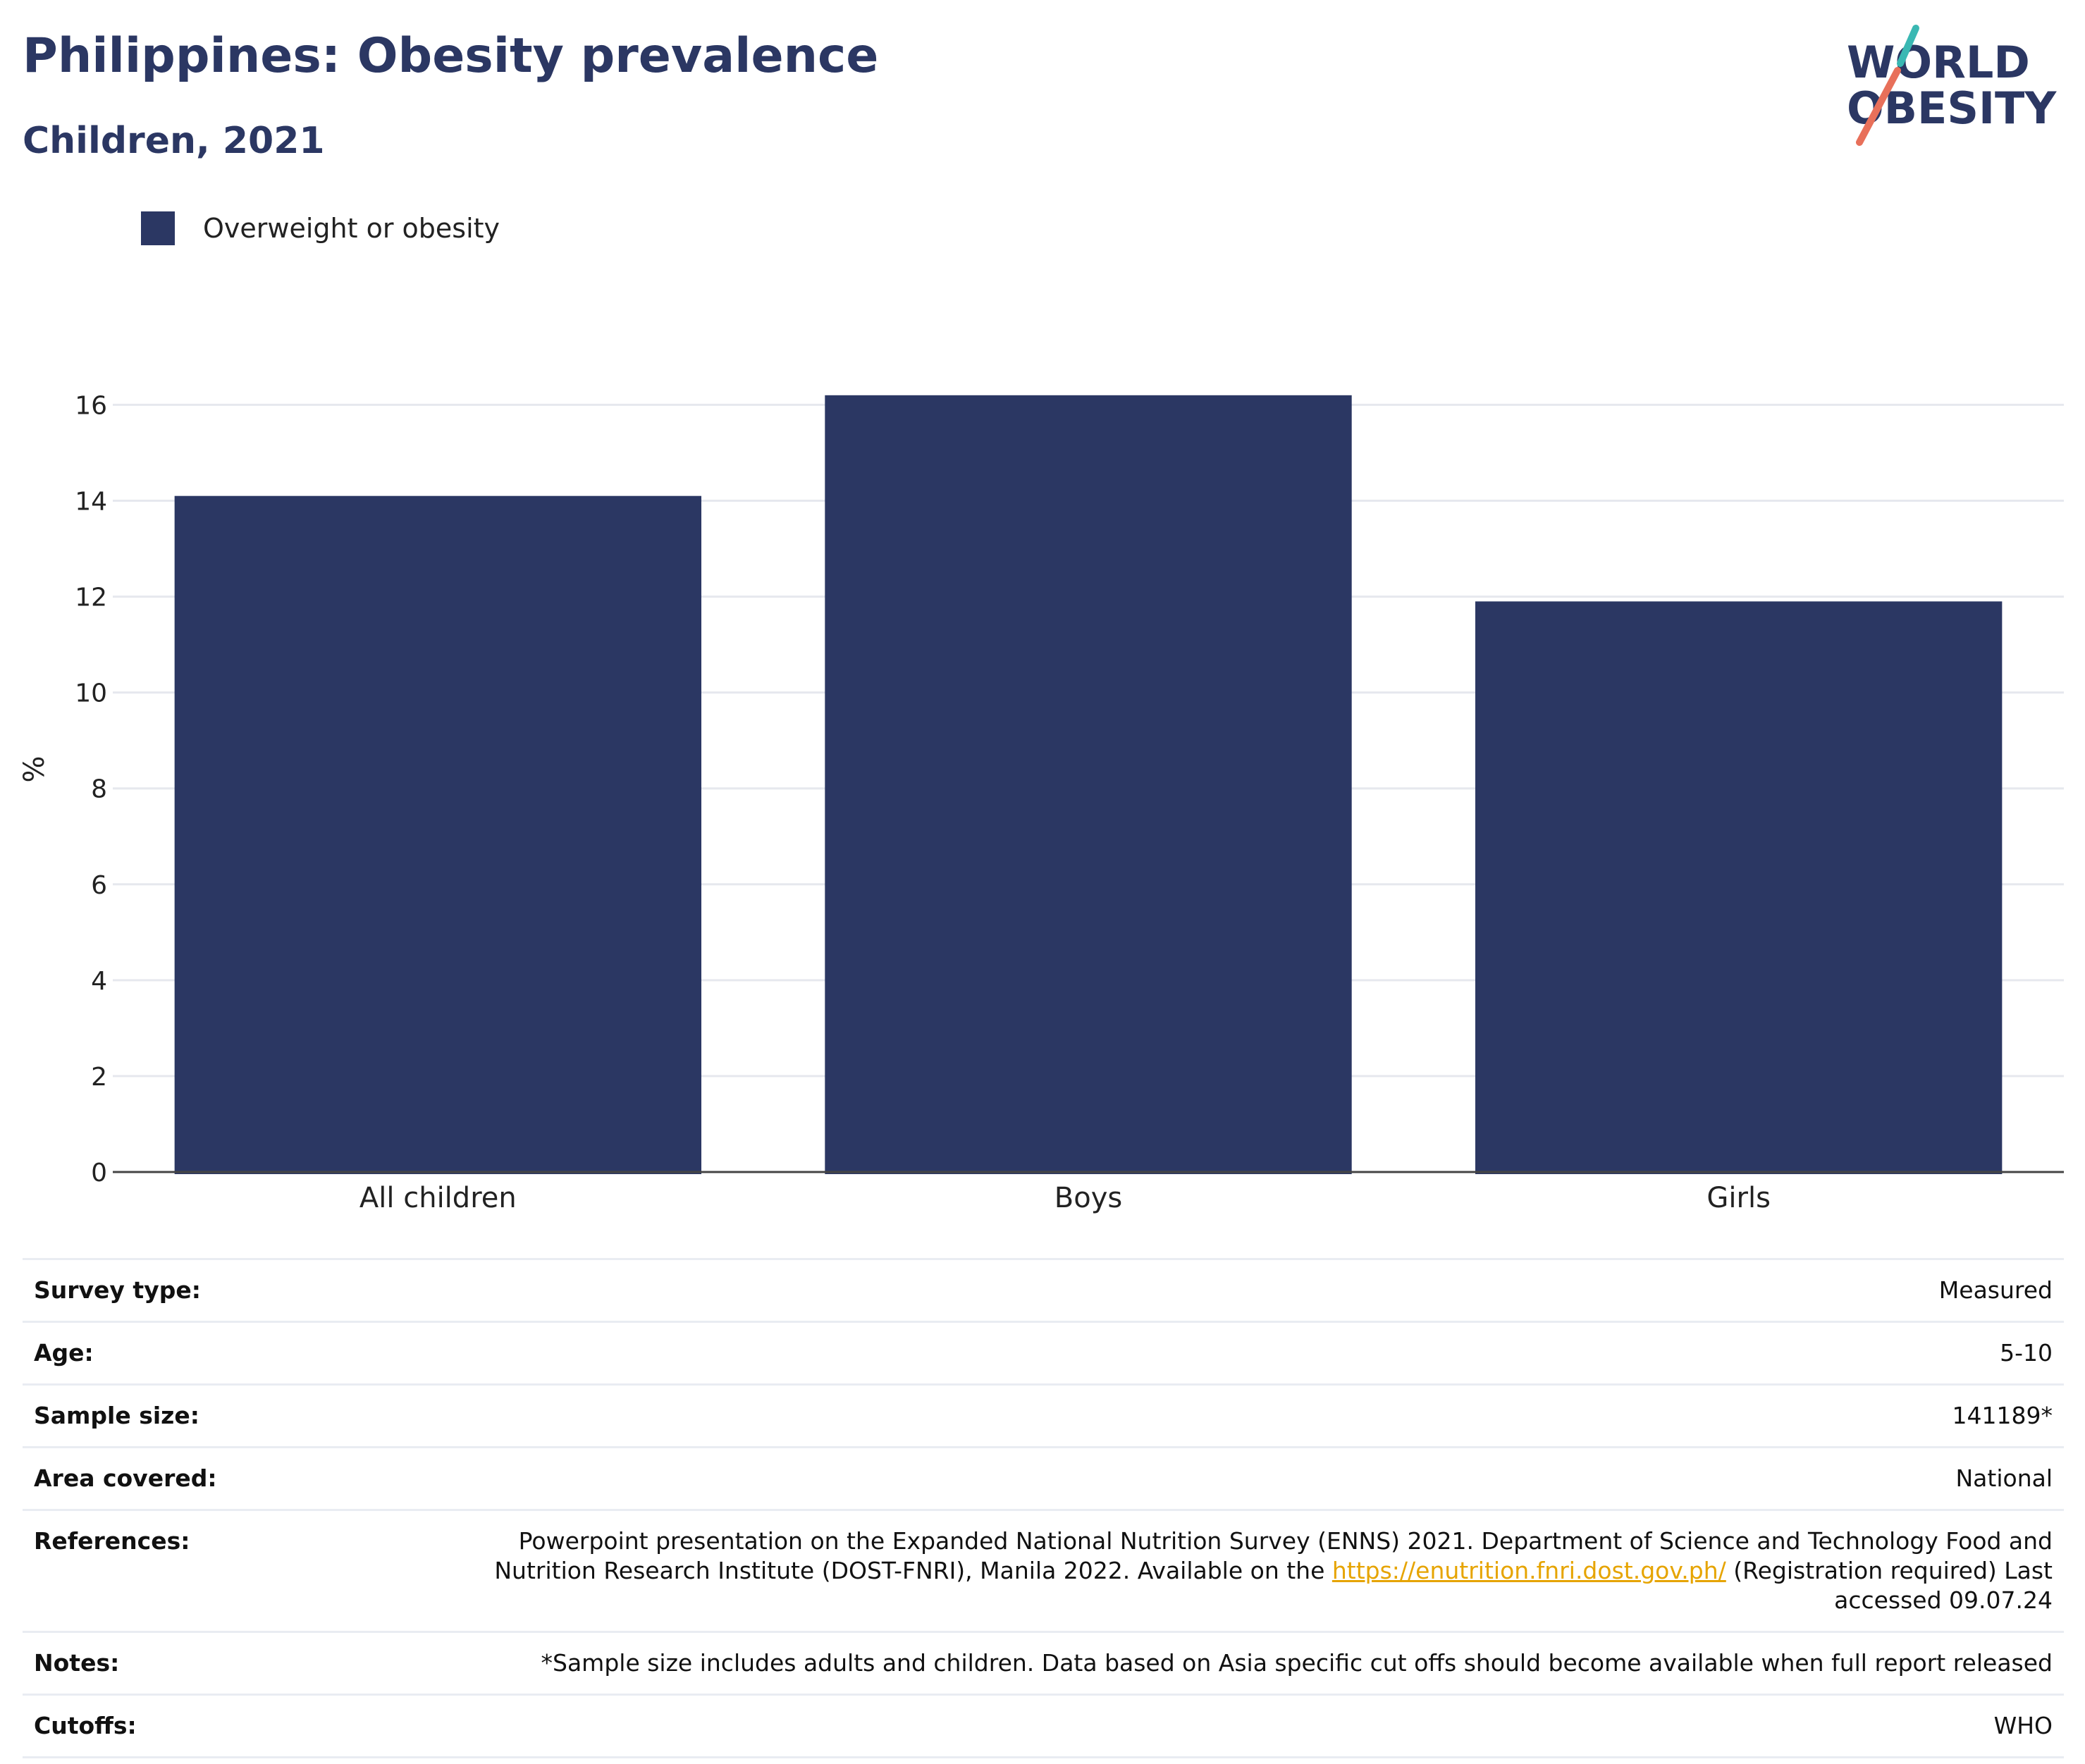 This screenshot has height=1764, width=2085. Describe the element at coordinates (2026, 1353) in the screenshot. I see `info-value: 5-10` at that location.